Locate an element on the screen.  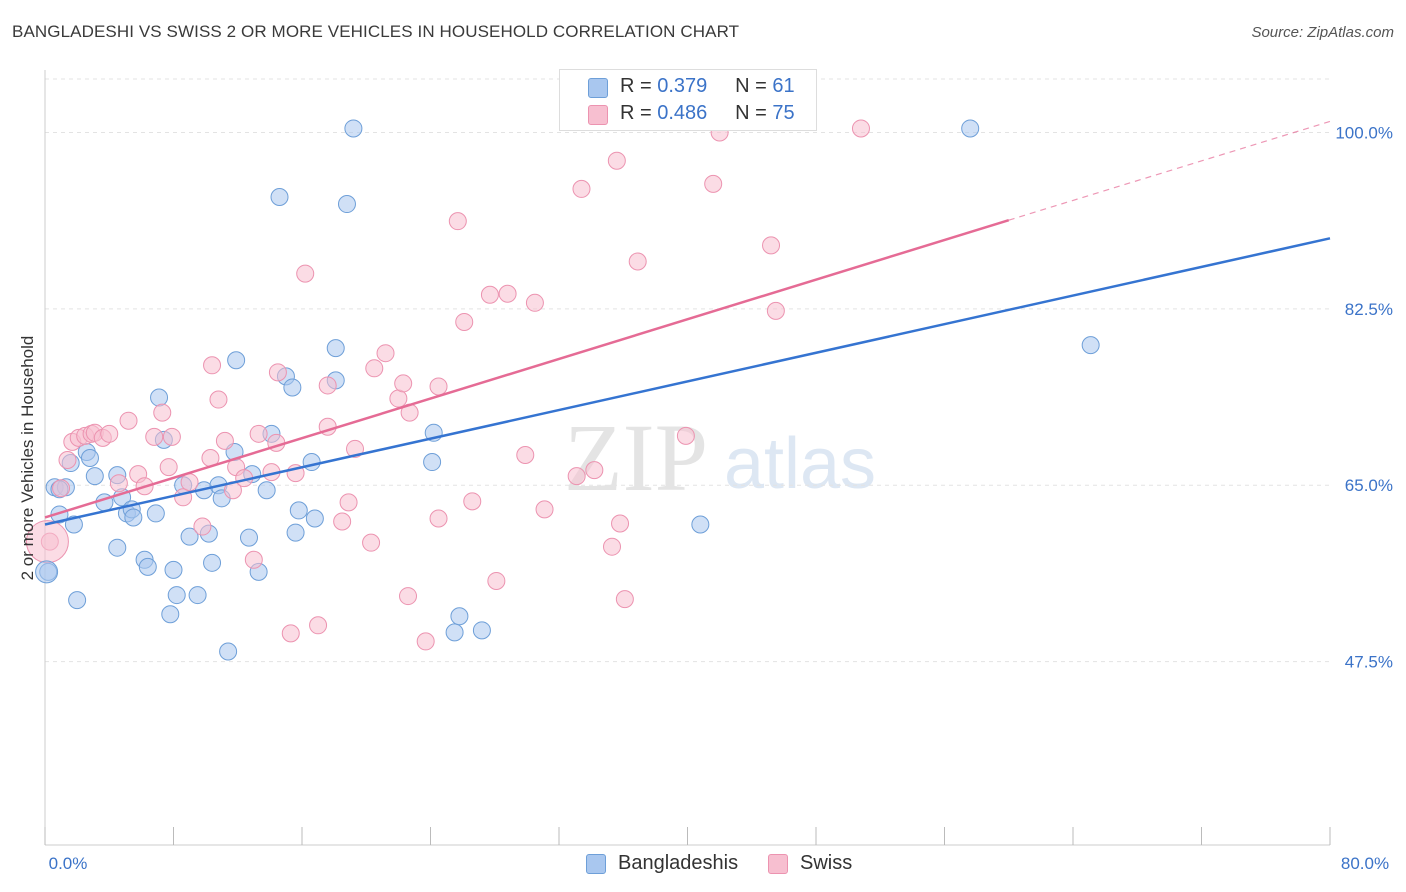
n-value: 75 is located at coordinates (783, 113).